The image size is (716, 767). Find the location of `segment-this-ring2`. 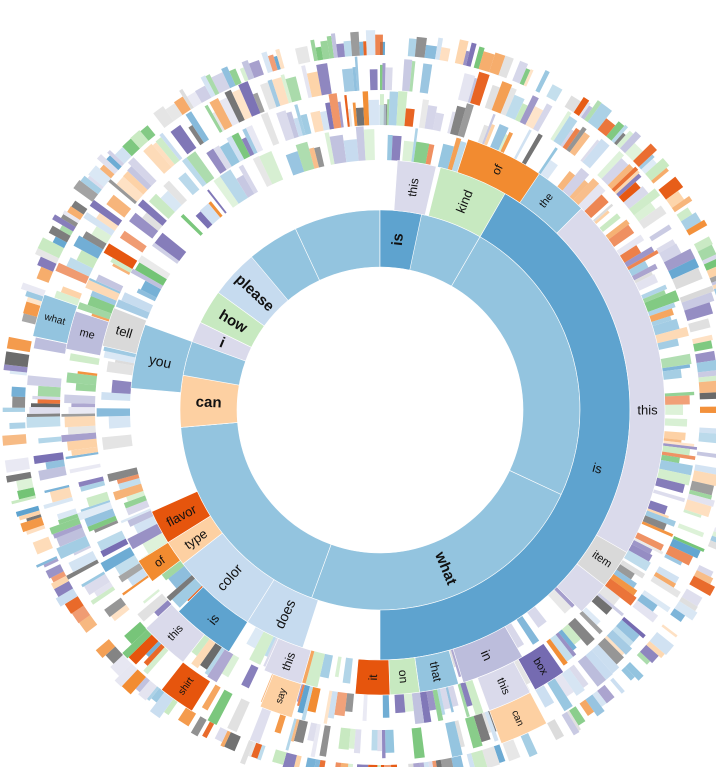

segment-this-ring2 is located at coordinates (415, 188).